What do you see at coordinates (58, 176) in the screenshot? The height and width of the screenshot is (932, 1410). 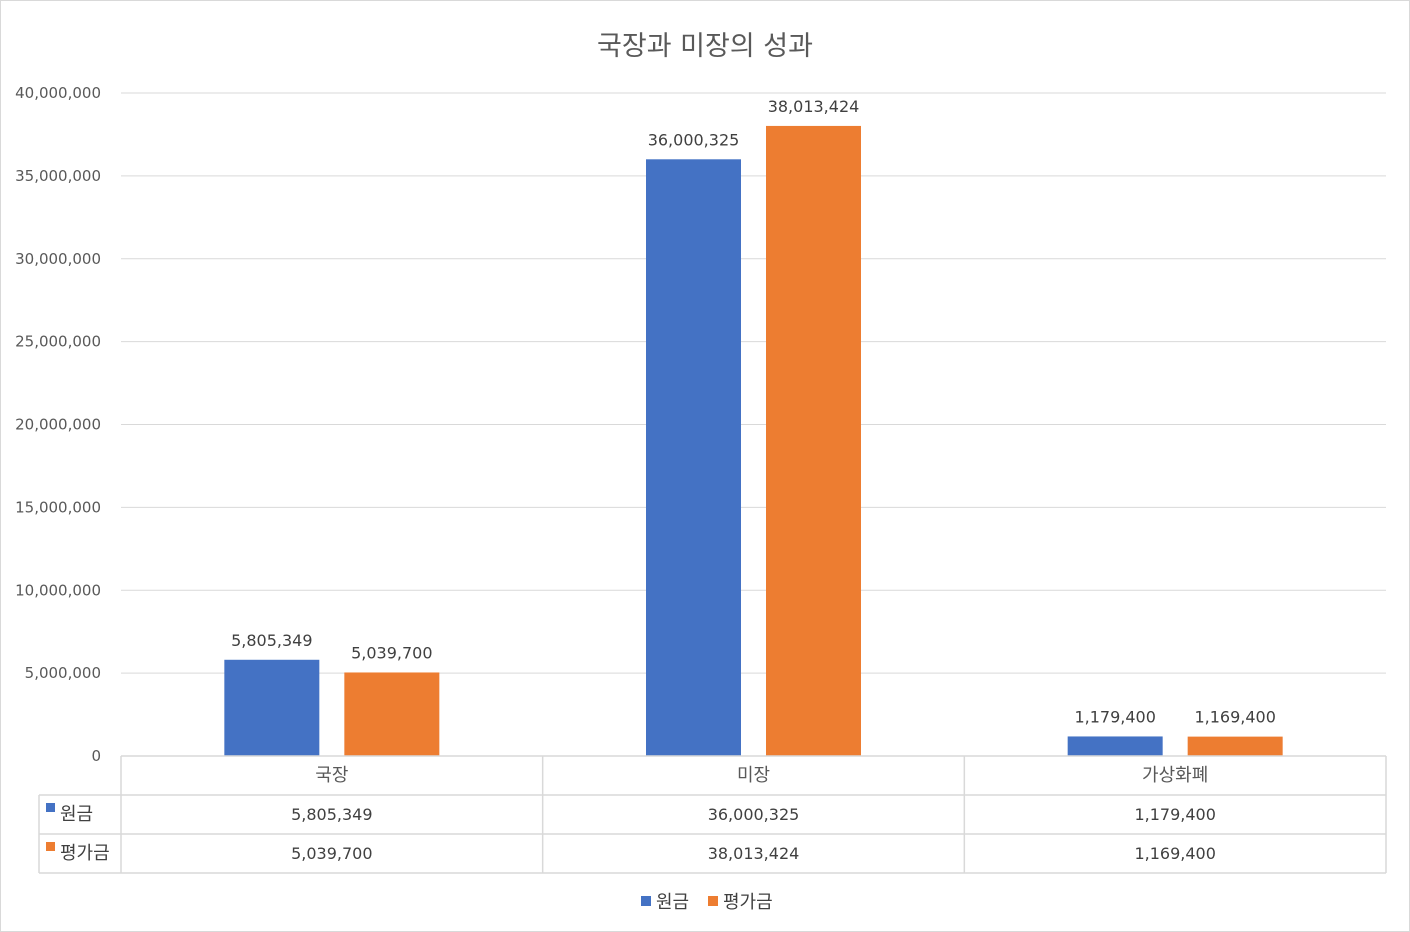 I see `y-tick-label: 35,000,000` at bounding box center [58, 176].